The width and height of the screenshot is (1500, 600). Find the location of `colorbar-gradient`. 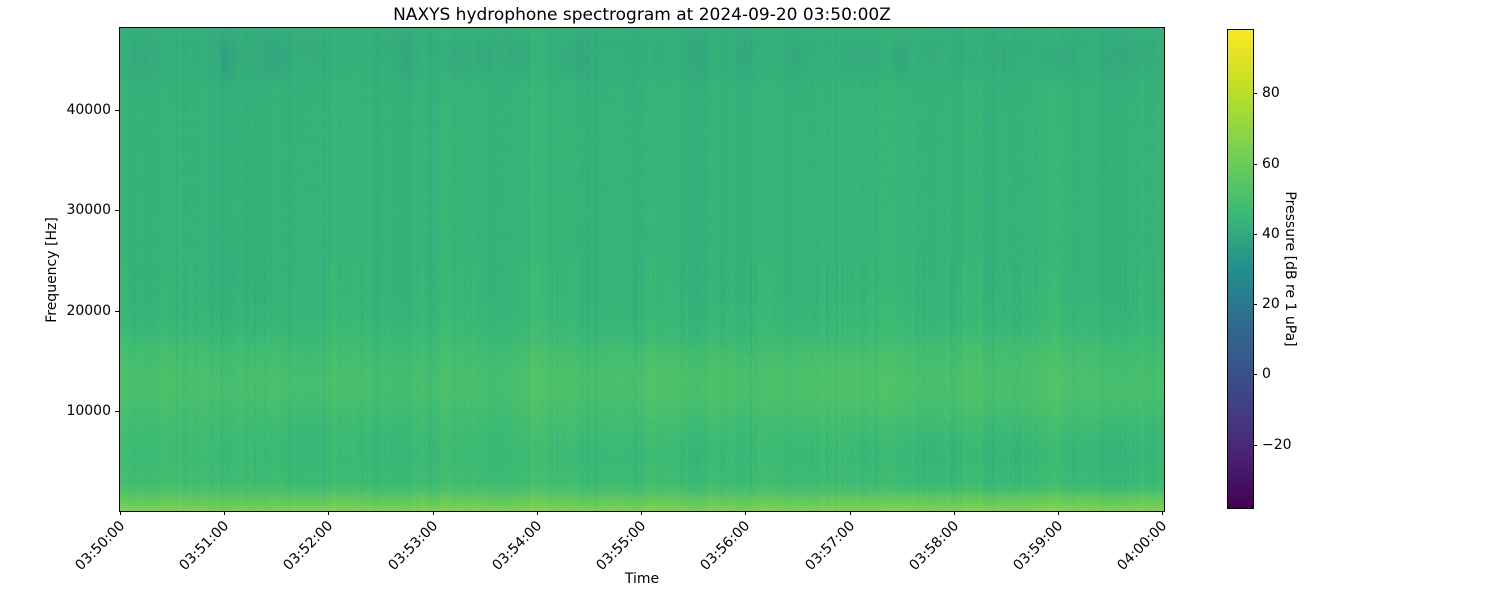

colorbar-gradient is located at coordinates (1240, 269).